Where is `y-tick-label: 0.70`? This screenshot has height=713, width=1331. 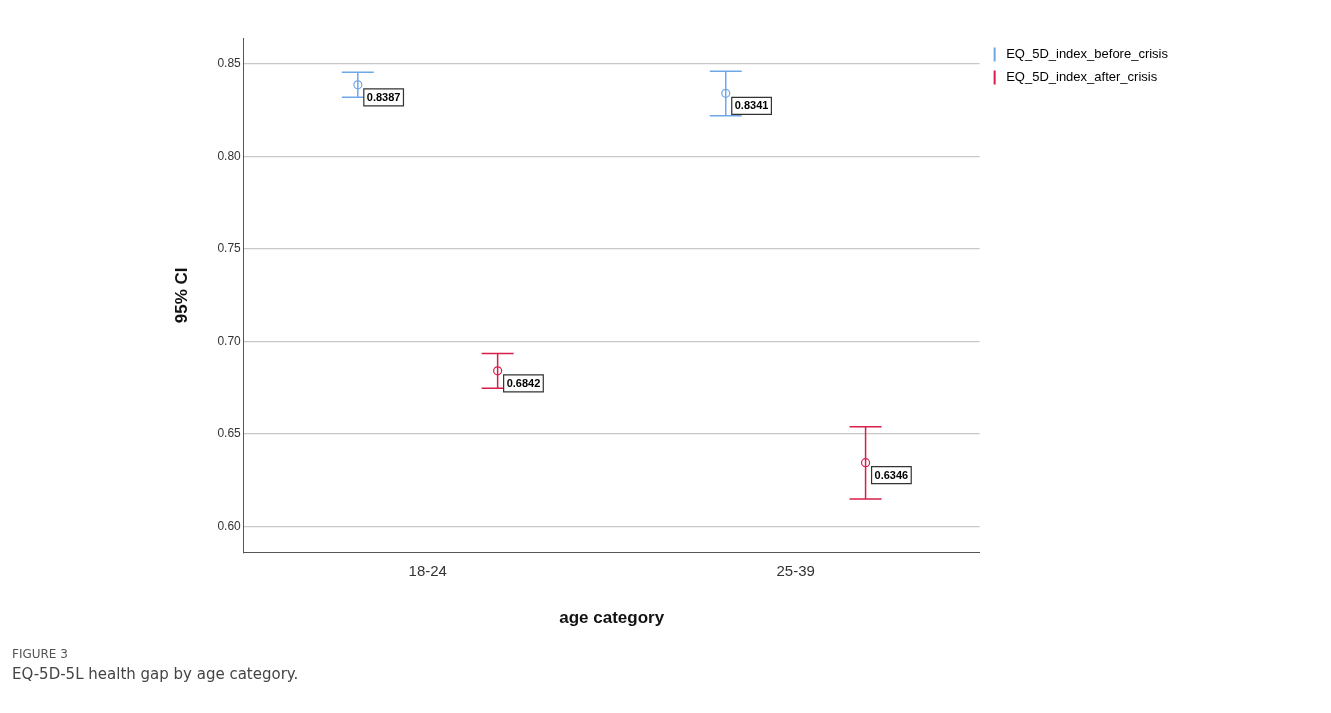 y-tick-label: 0.70 is located at coordinates (229, 340).